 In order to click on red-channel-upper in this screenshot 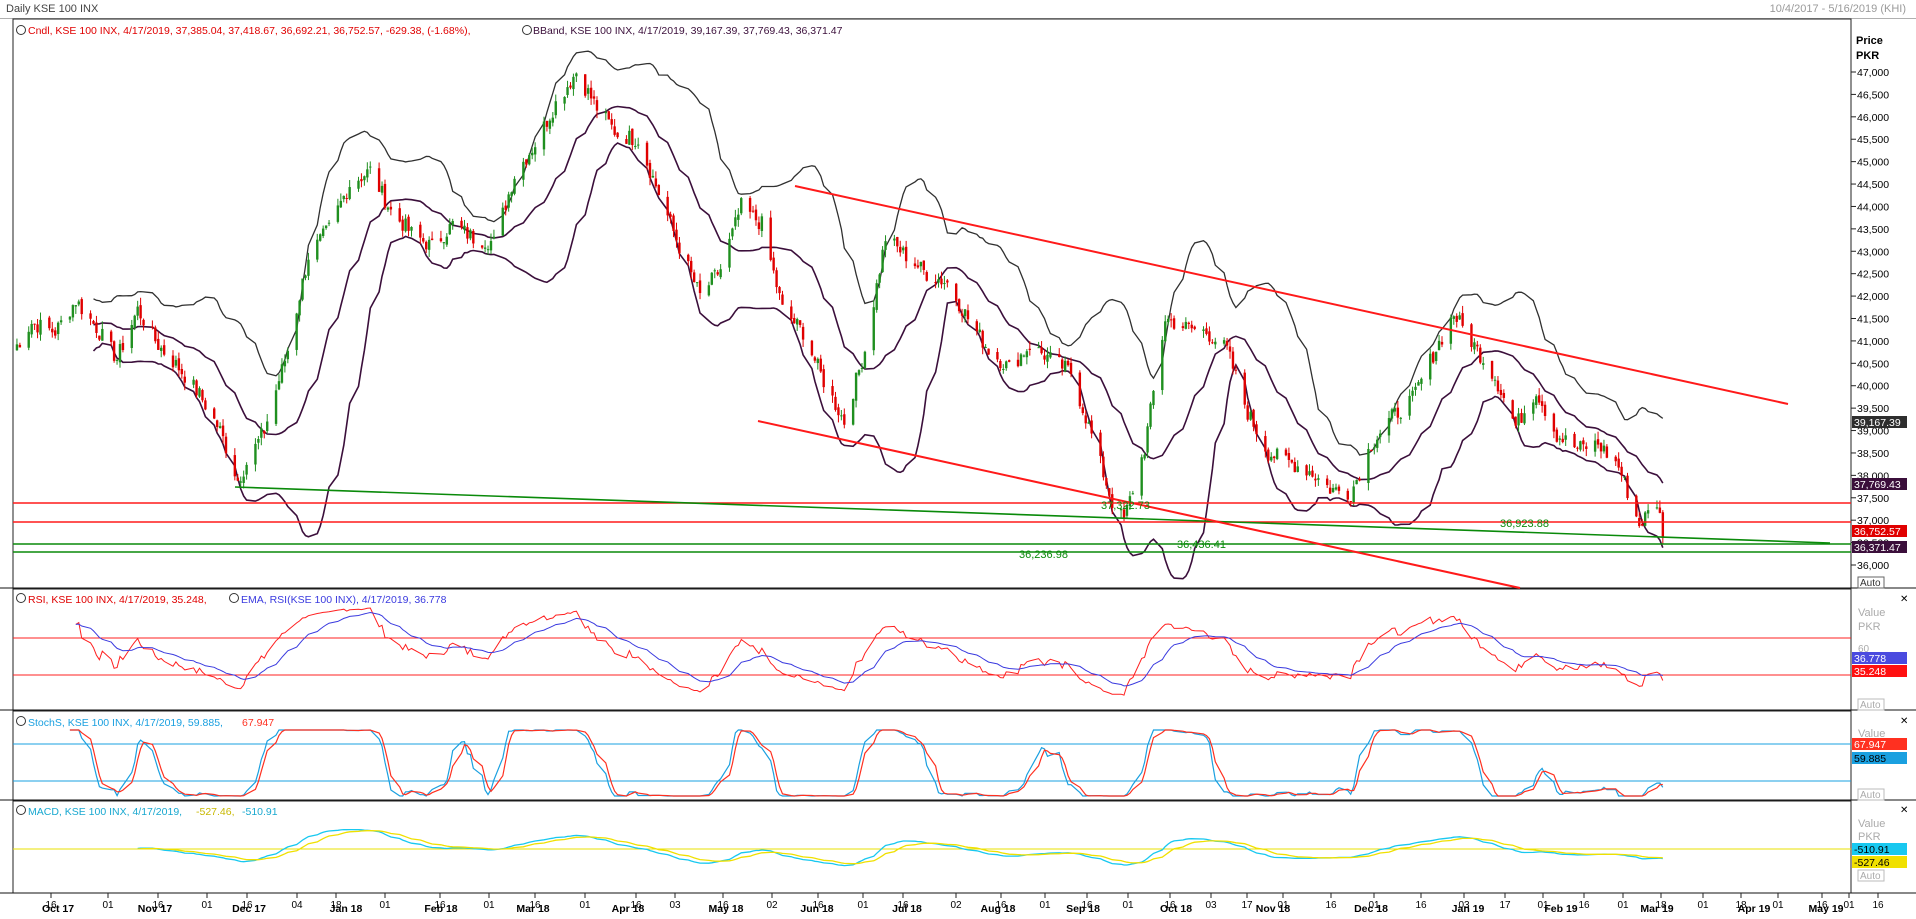, I will do `click(1291, 295)`.